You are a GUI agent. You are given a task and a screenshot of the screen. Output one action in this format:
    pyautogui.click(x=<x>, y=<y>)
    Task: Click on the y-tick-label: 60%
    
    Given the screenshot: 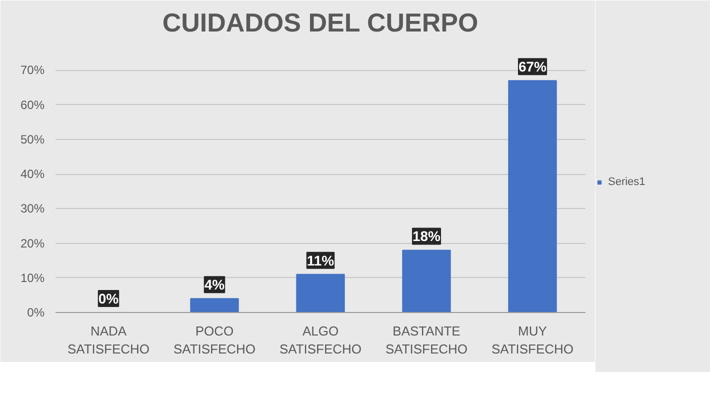 What is the action you would take?
    pyautogui.click(x=32, y=105)
    